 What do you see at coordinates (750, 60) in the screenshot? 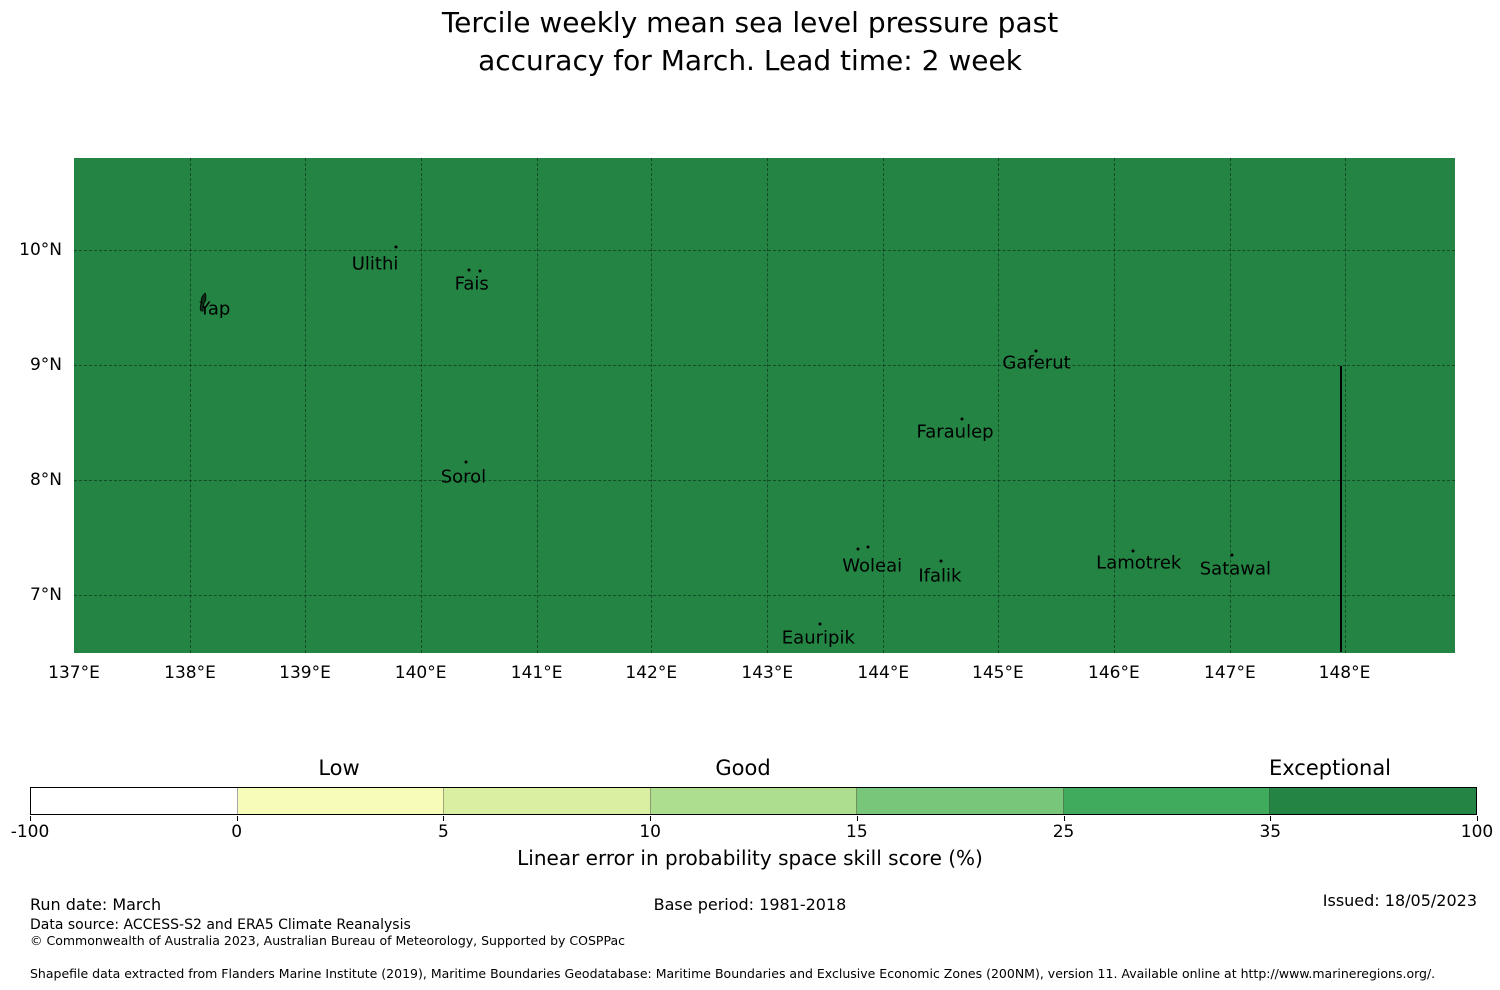
I see `chart-title-line2: accuracy for March. Lead time: 2 week` at bounding box center [750, 60].